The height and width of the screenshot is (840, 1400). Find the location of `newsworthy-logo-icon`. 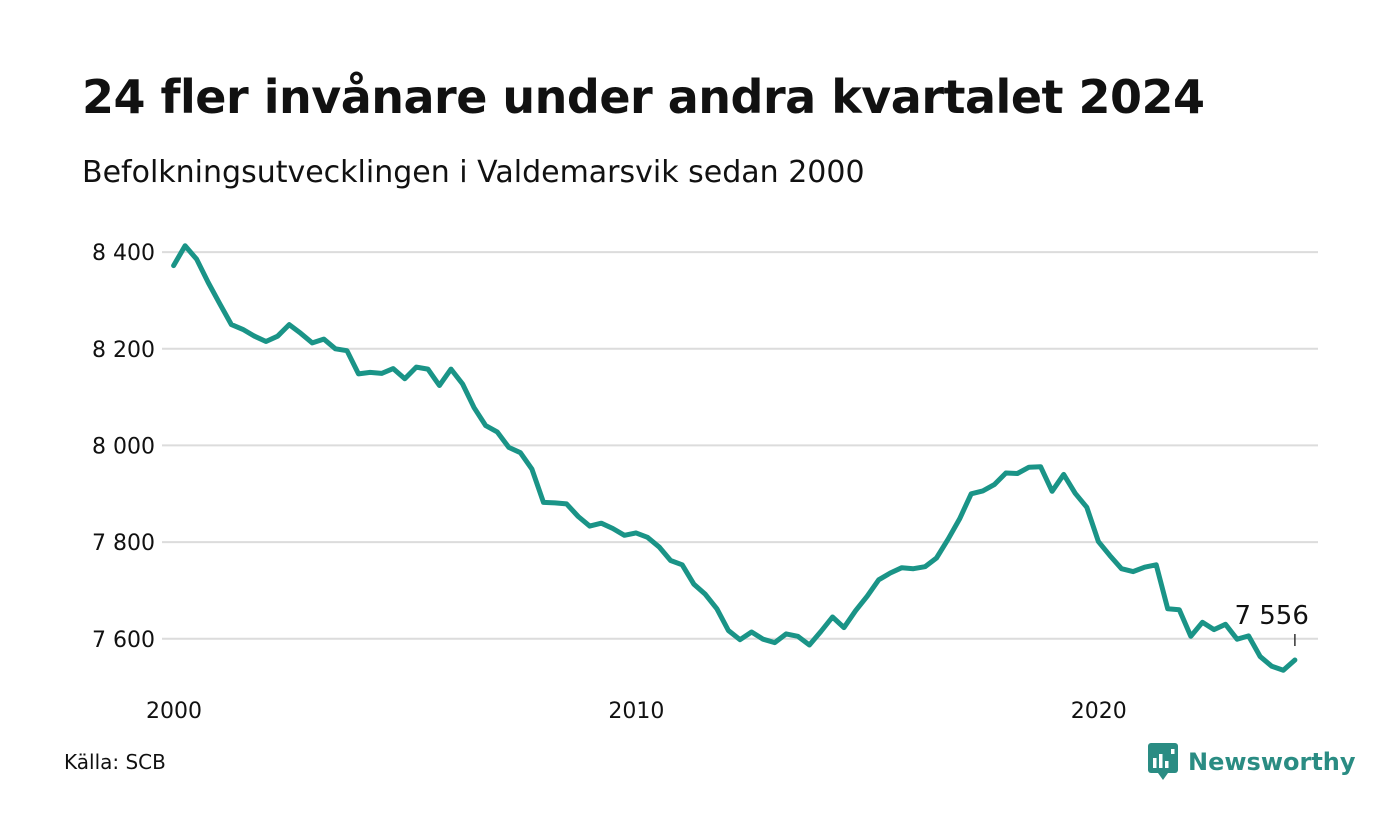

newsworthy-logo-icon is located at coordinates (1163, 761).